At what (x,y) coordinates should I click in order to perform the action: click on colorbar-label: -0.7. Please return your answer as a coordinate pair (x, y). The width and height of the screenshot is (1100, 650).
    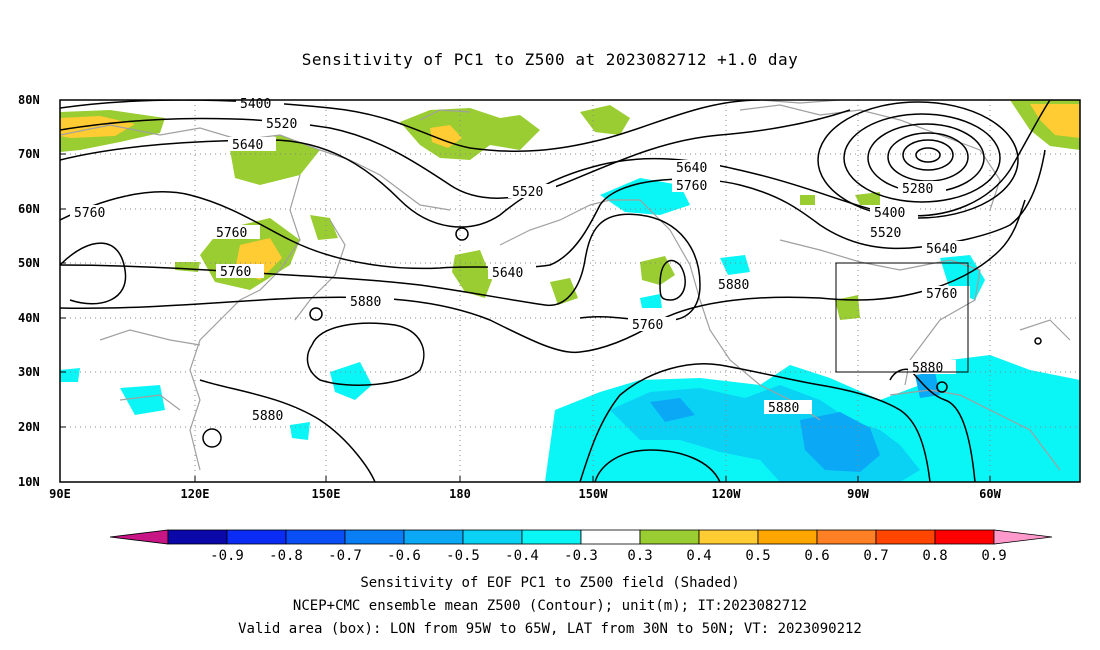
    Looking at the image, I should click on (345, 556).